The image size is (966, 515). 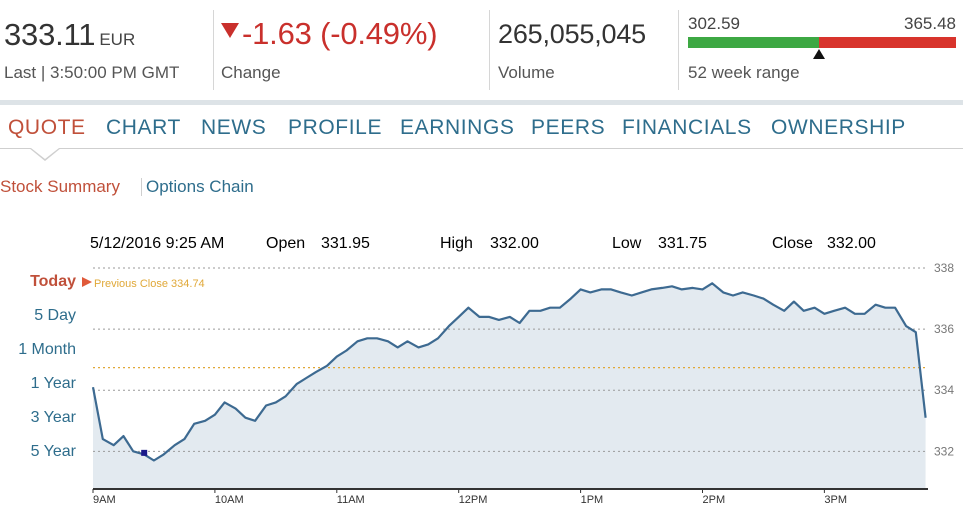 I want to click on ohlc-datetime: 5/12/2016 9:25 AM, so click(x=157, y=243).